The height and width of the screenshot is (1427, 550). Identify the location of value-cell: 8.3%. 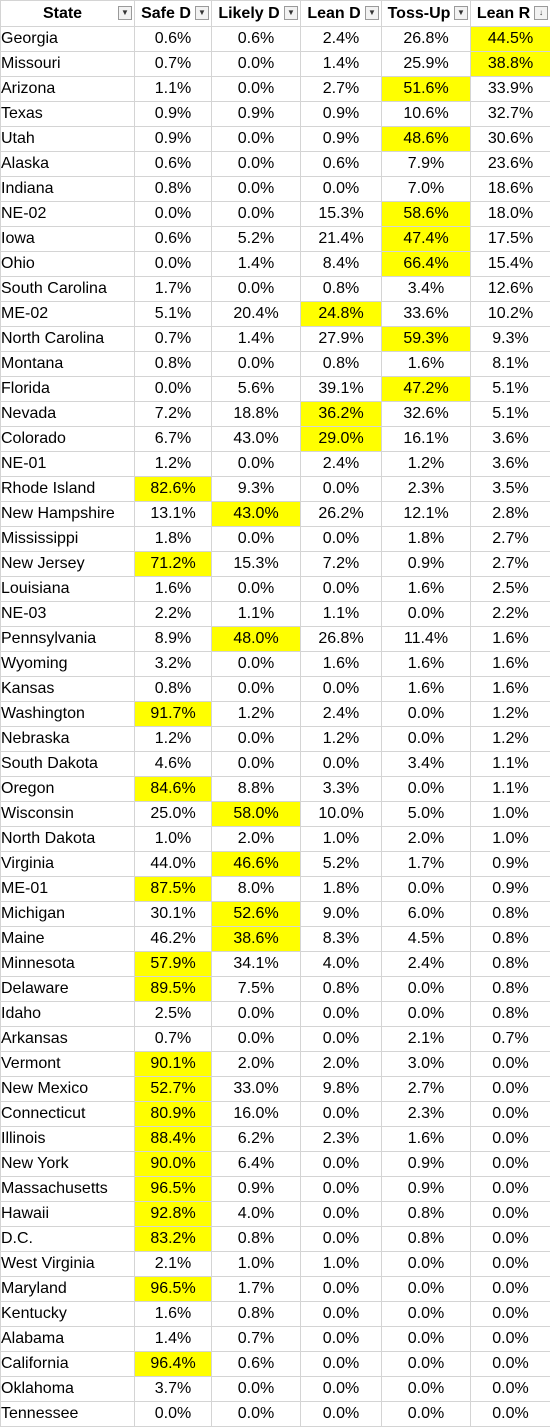
(341, 939).